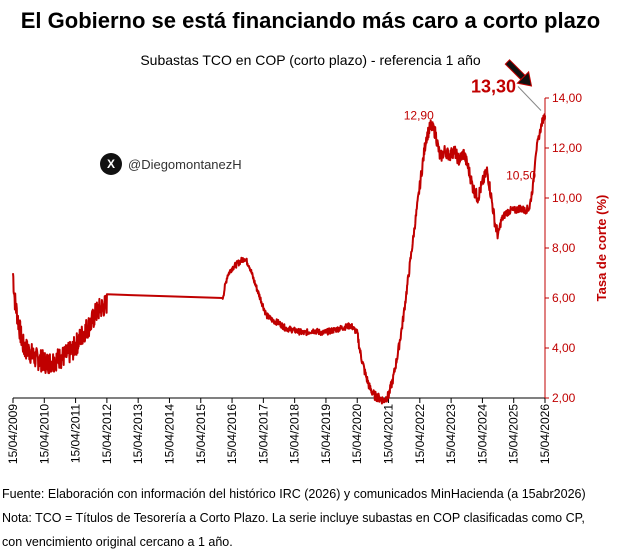 The height and width of the screenshot is (551, 621). What do you see at coordinates (44, 434) in the screenshot?
I see `x-tick-label: 15/04/2010` at bounding box center [44, 434].